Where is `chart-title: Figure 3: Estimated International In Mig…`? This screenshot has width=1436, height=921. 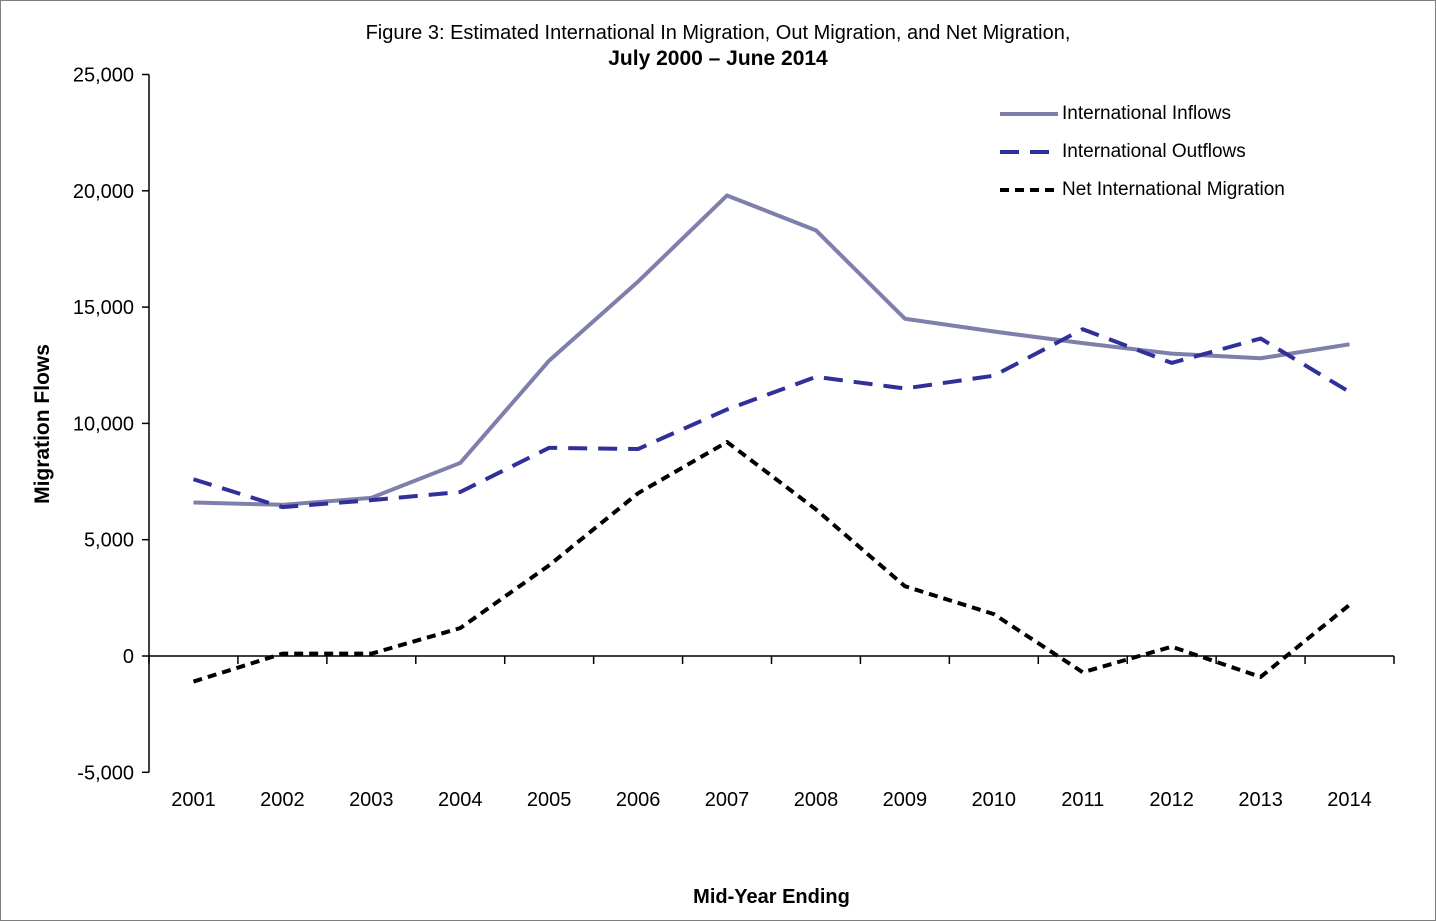 chart-title: Figure 3: Estimated International In Mig… is located at coordinates (718, 33).